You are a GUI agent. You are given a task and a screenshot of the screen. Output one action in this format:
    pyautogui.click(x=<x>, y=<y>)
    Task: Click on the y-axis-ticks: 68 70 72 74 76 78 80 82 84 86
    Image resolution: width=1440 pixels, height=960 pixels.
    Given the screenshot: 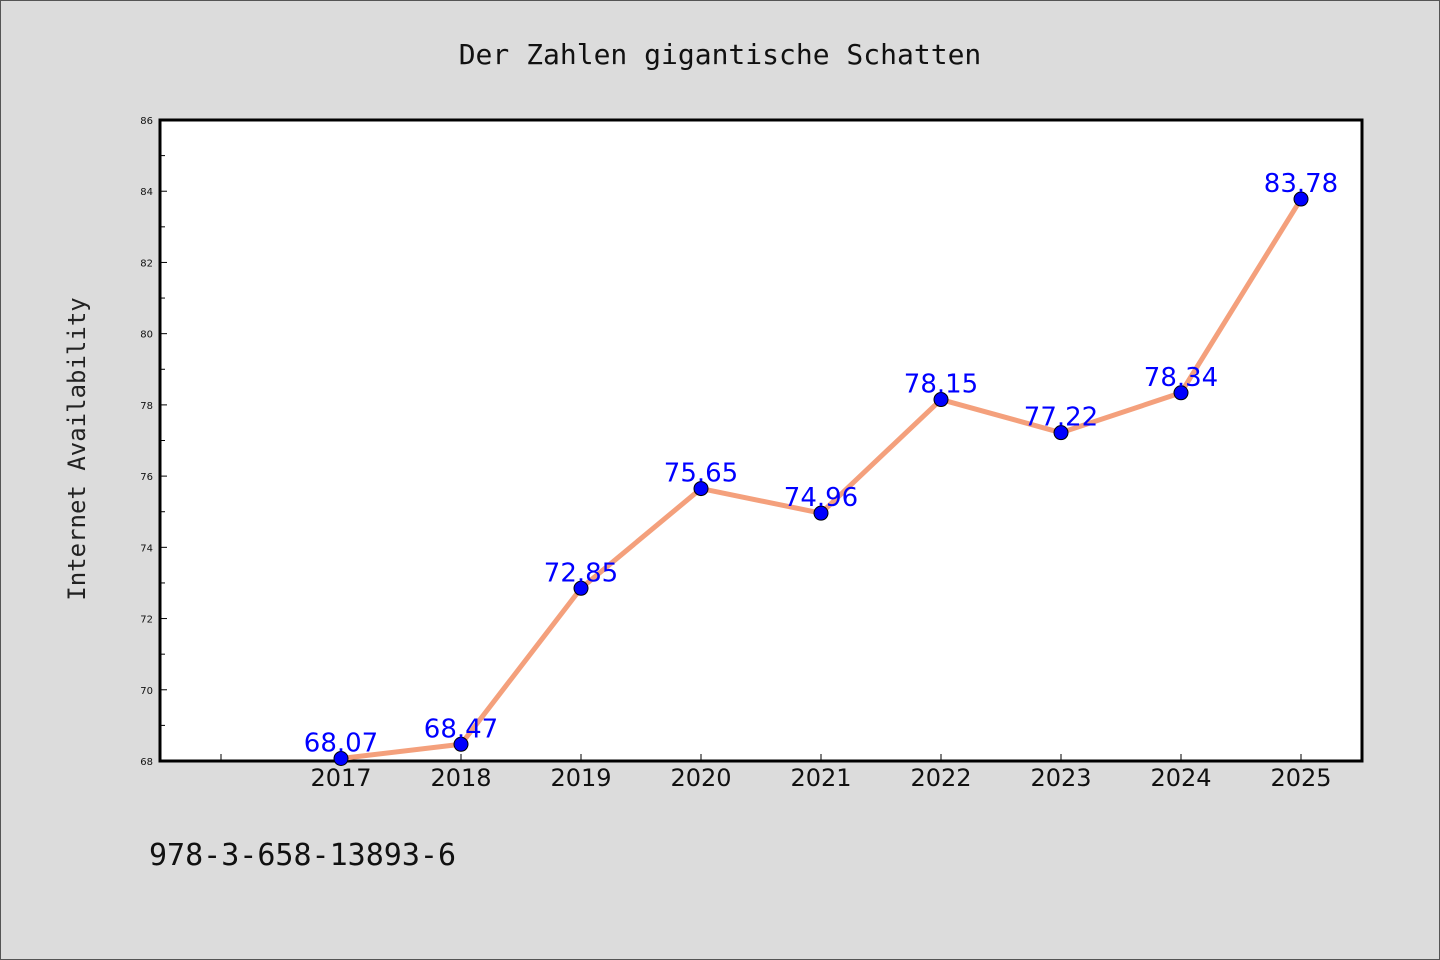 What is the action you would take?
    pyautogui.click(x=153, y=442)
    